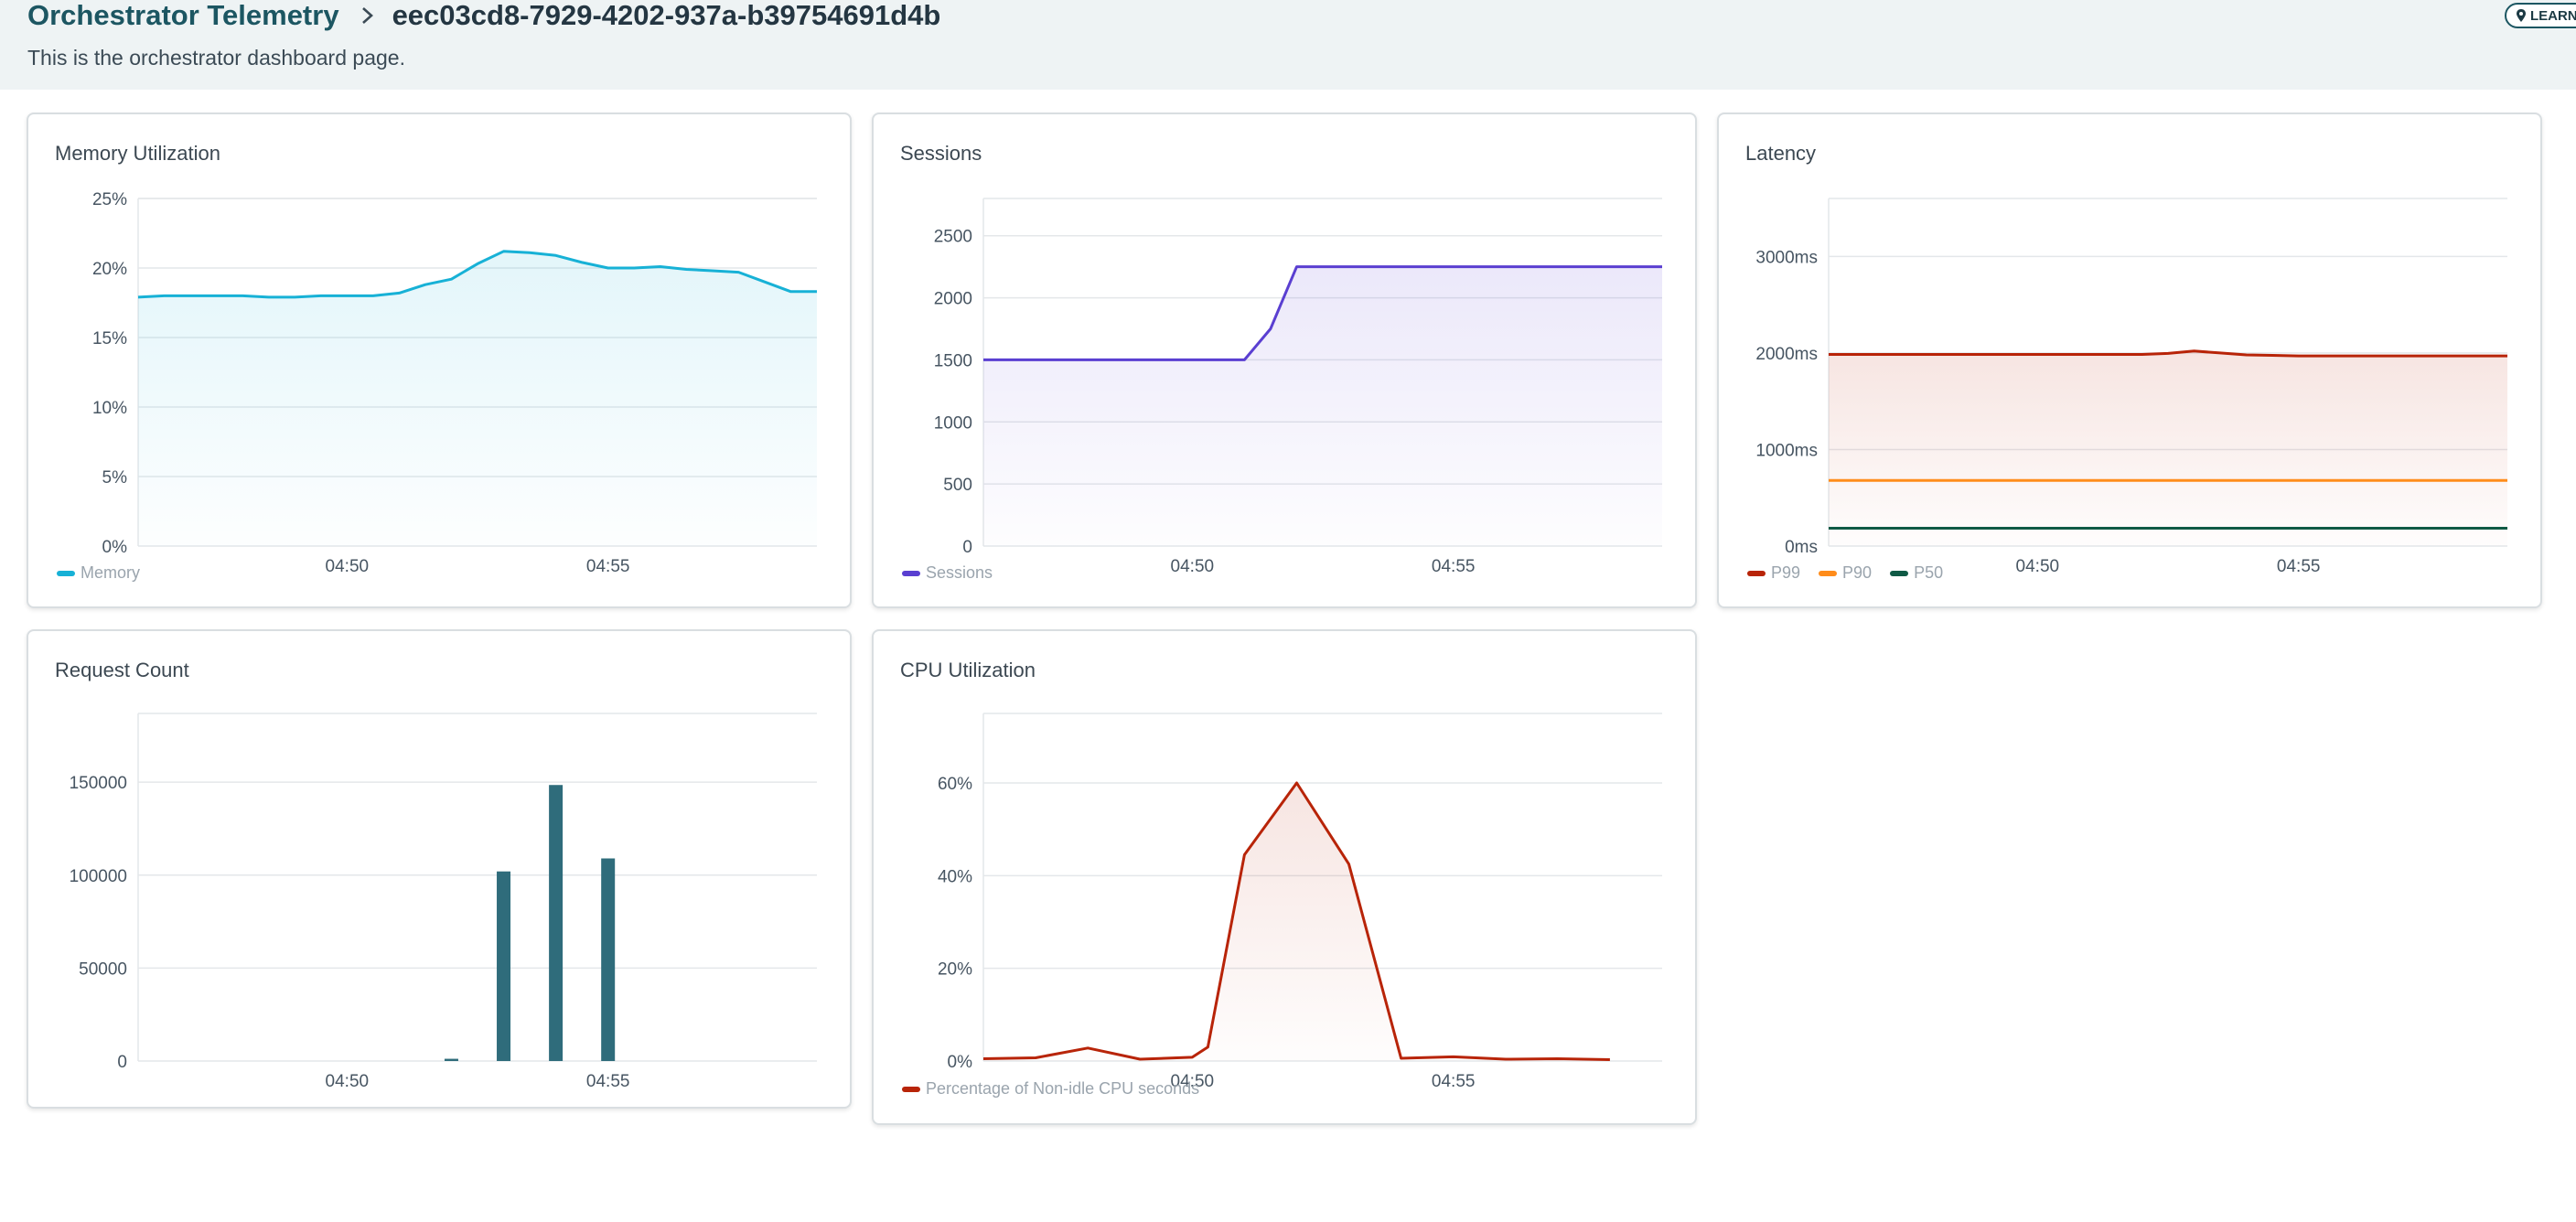 This screenshot has height=1222, width=2576. Describe the element at coordinates (1787, 450) in the screenshot. I see `y-tick-label: 1000ms` at that location.